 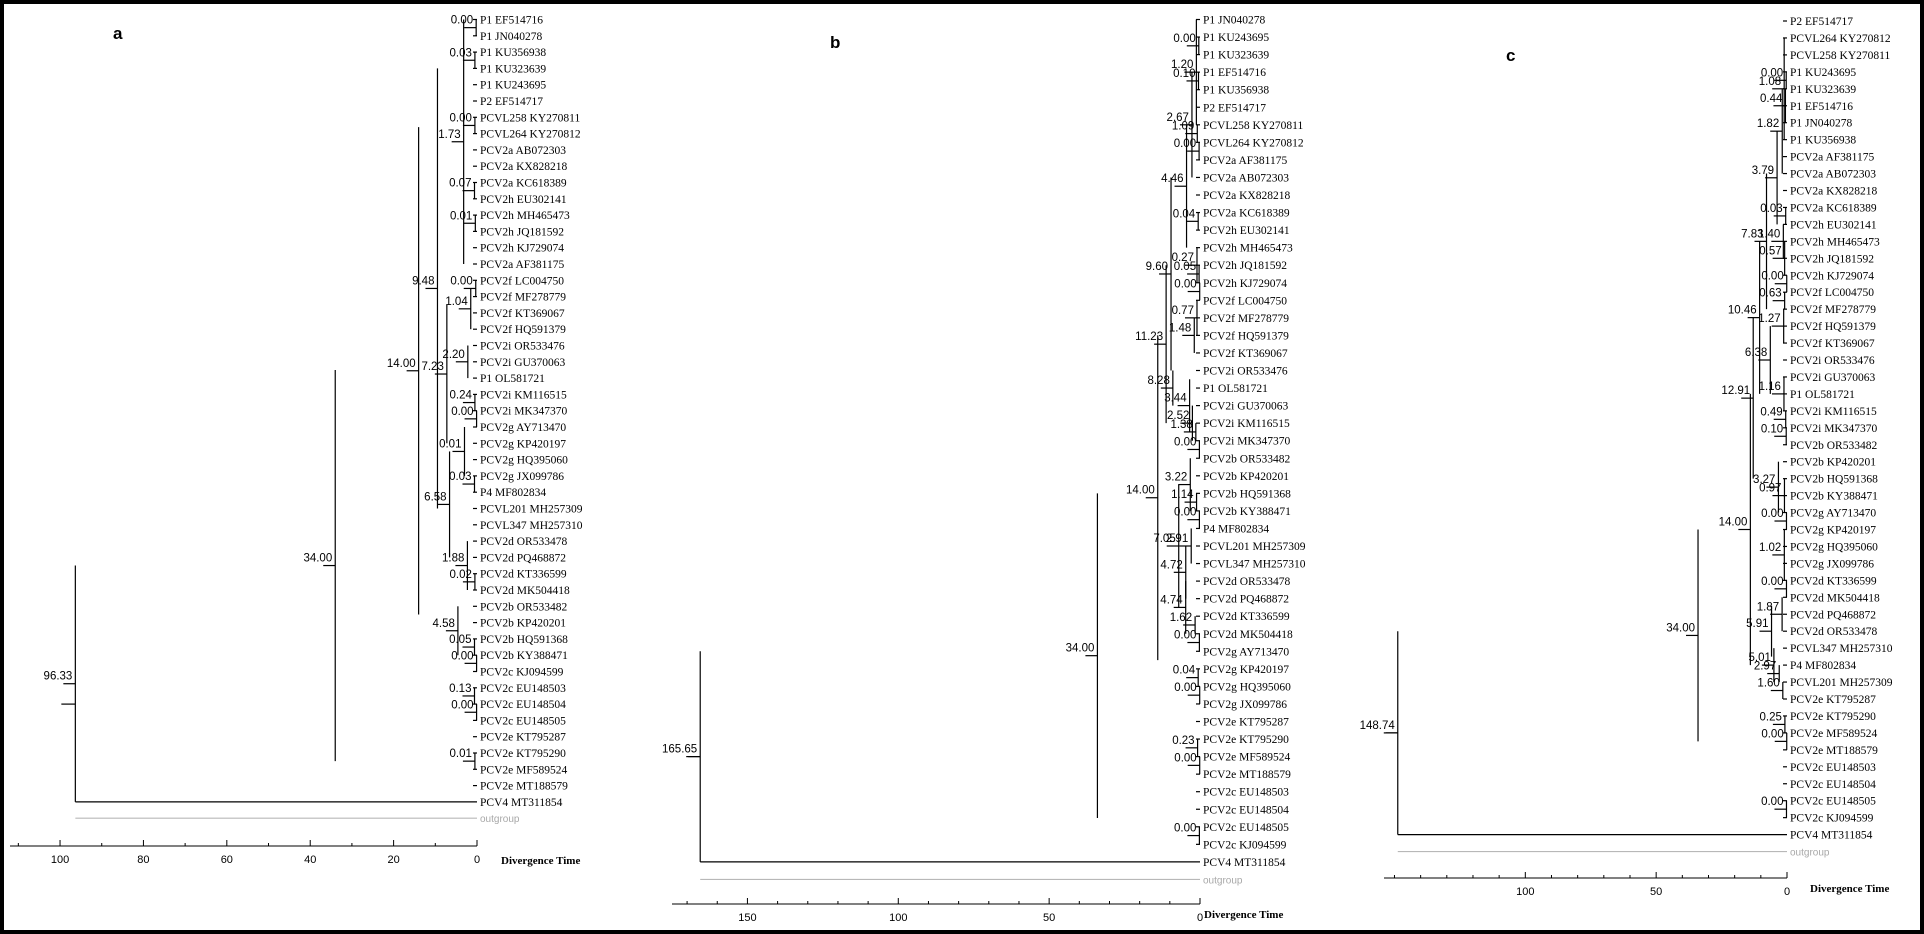 What do you see at coordinates (679, 750) in the screenshot?
I see `node-age-label: 165.65` at bounding box center [679, 750].